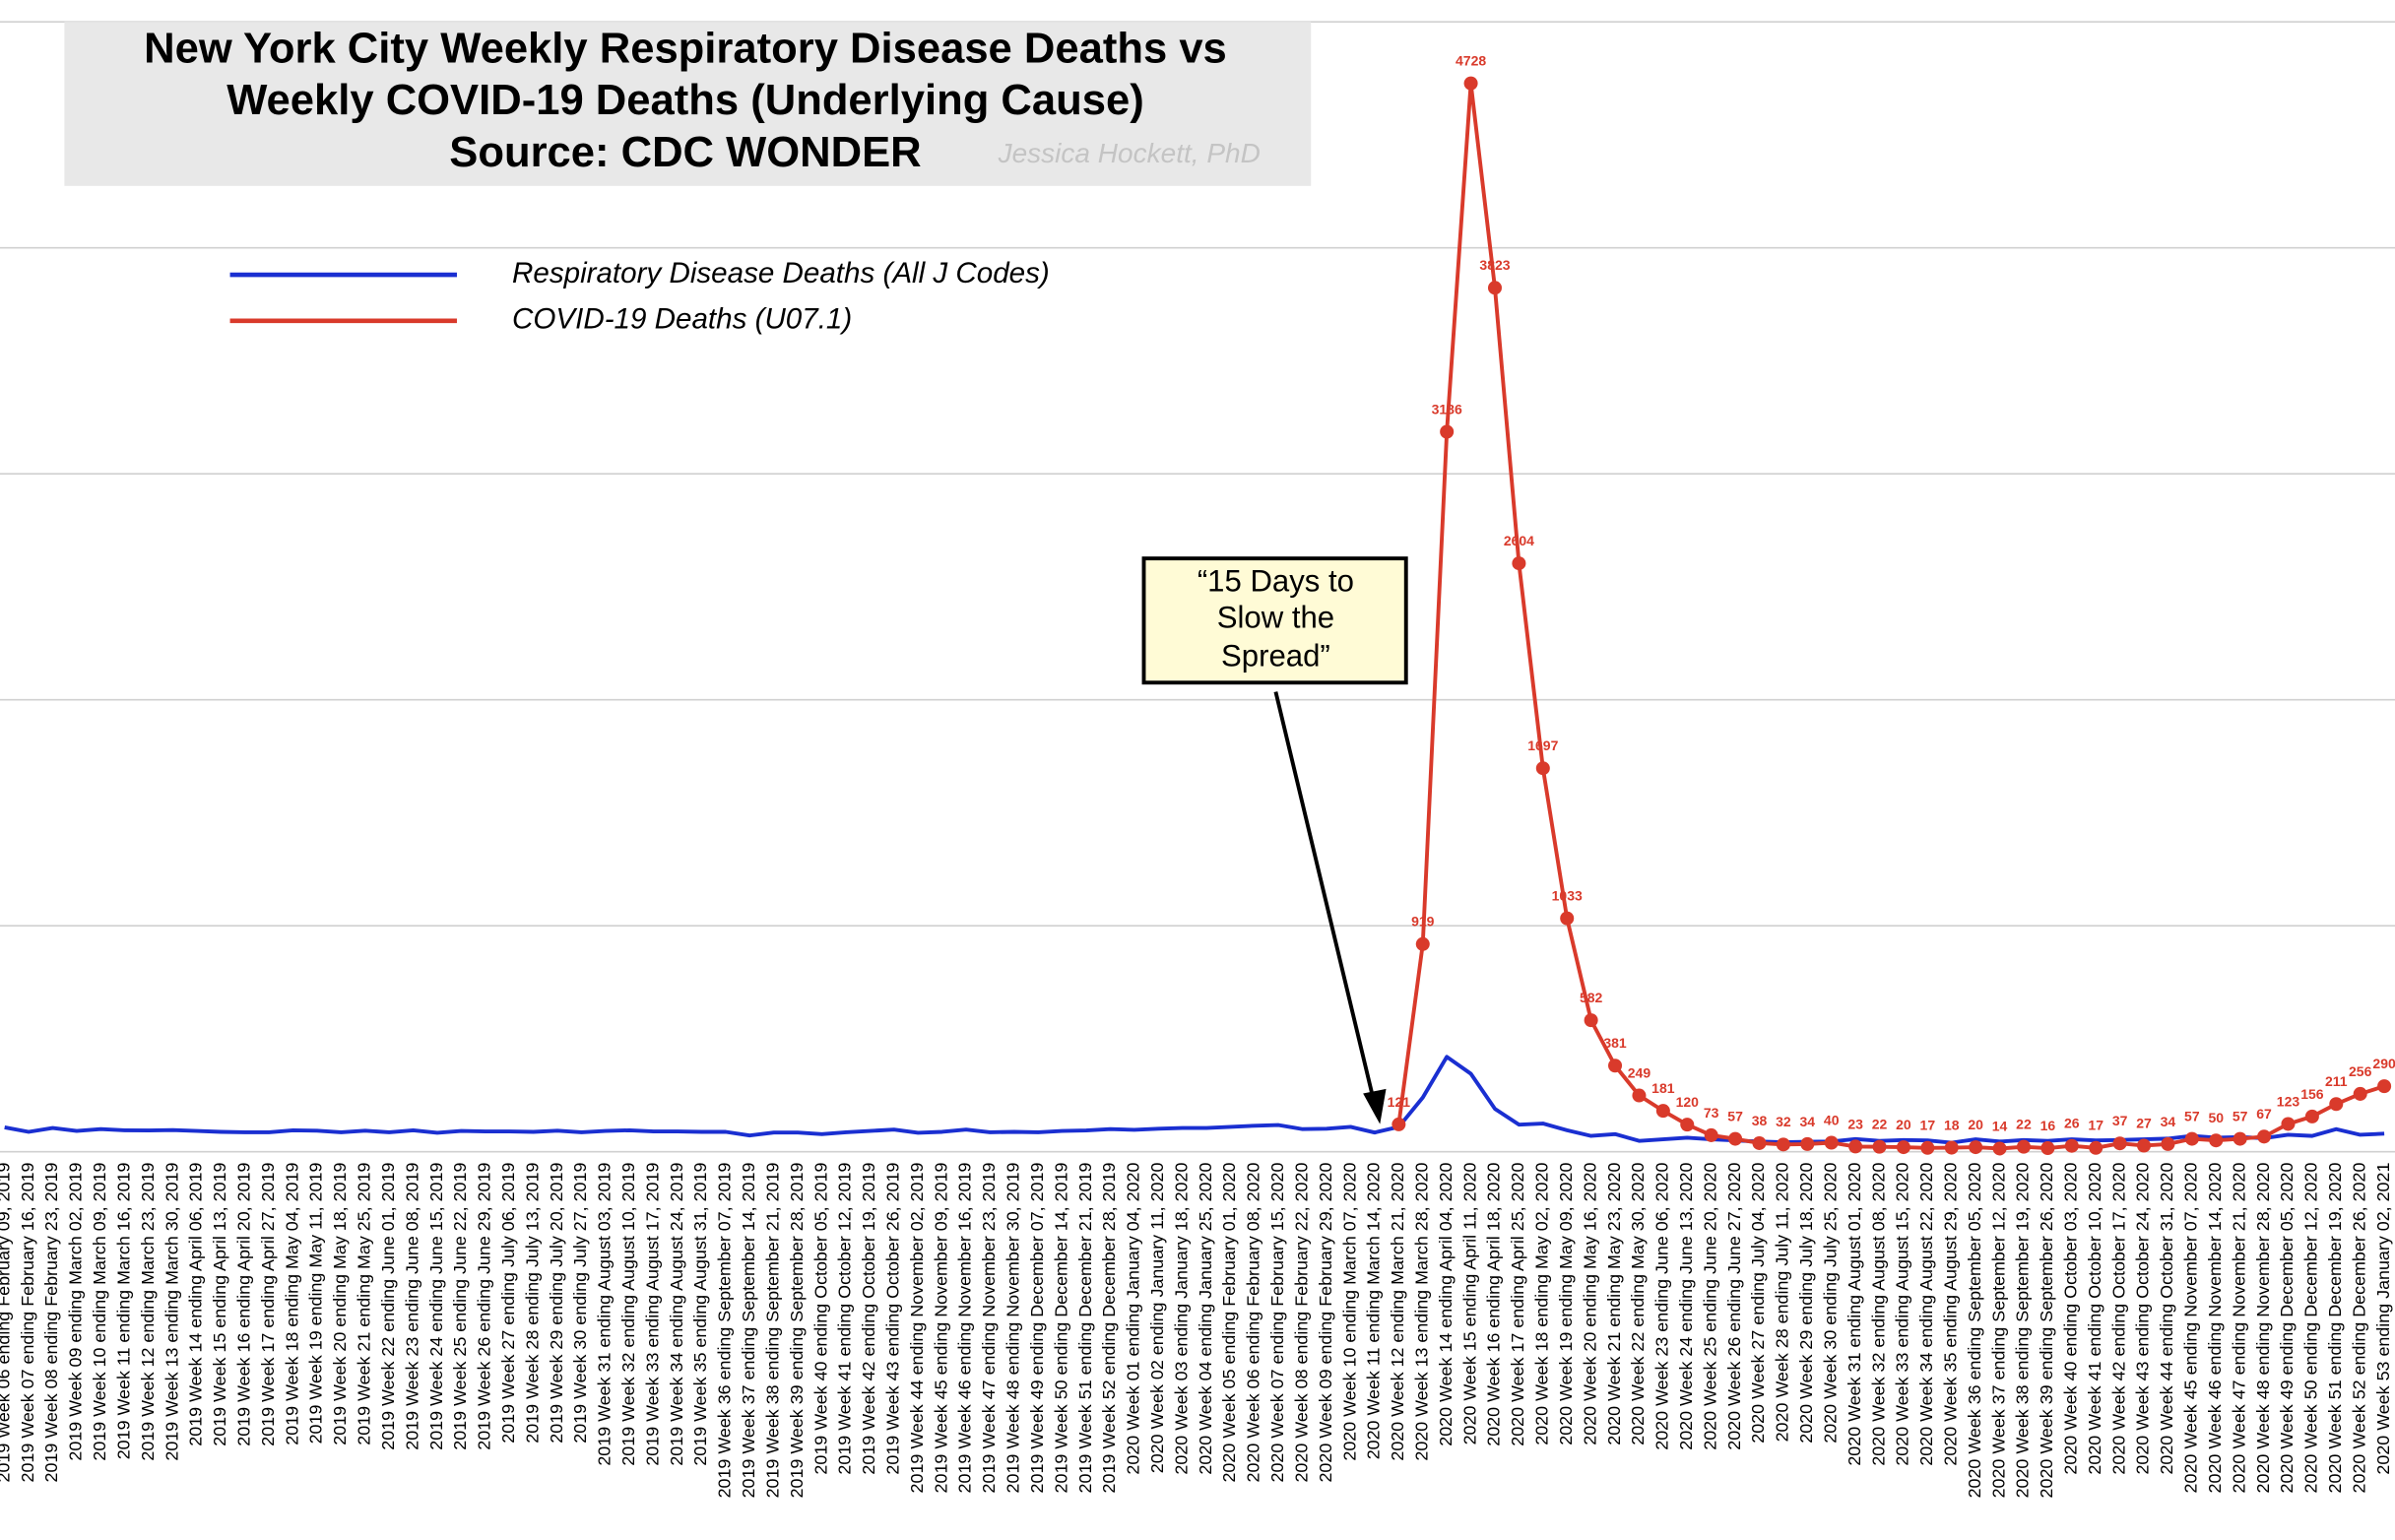 This screenshot has width=2395, height=1540. What do you see at coordinates (1686, 1306) in the screenshot?
I see `x-tick-label: 2020 Week 24 ending June 13, 2020` at bounding box center [1686, 1306].